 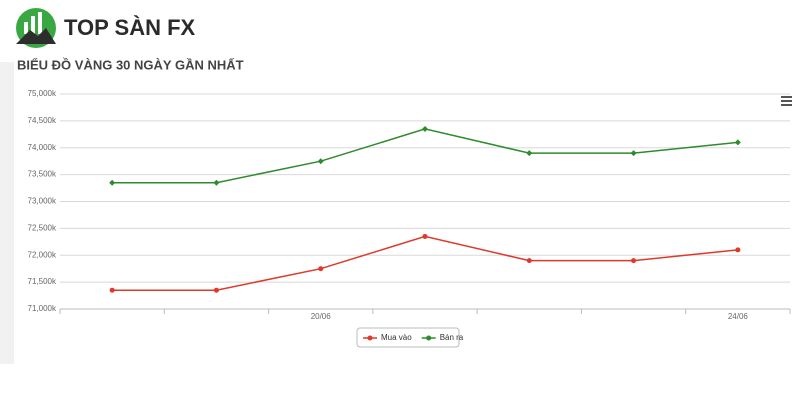 What do you see at coordinates (42, 174) in the screenshot?
I see `y-tick-label: 73,500k` at bounding box center [42, 174].